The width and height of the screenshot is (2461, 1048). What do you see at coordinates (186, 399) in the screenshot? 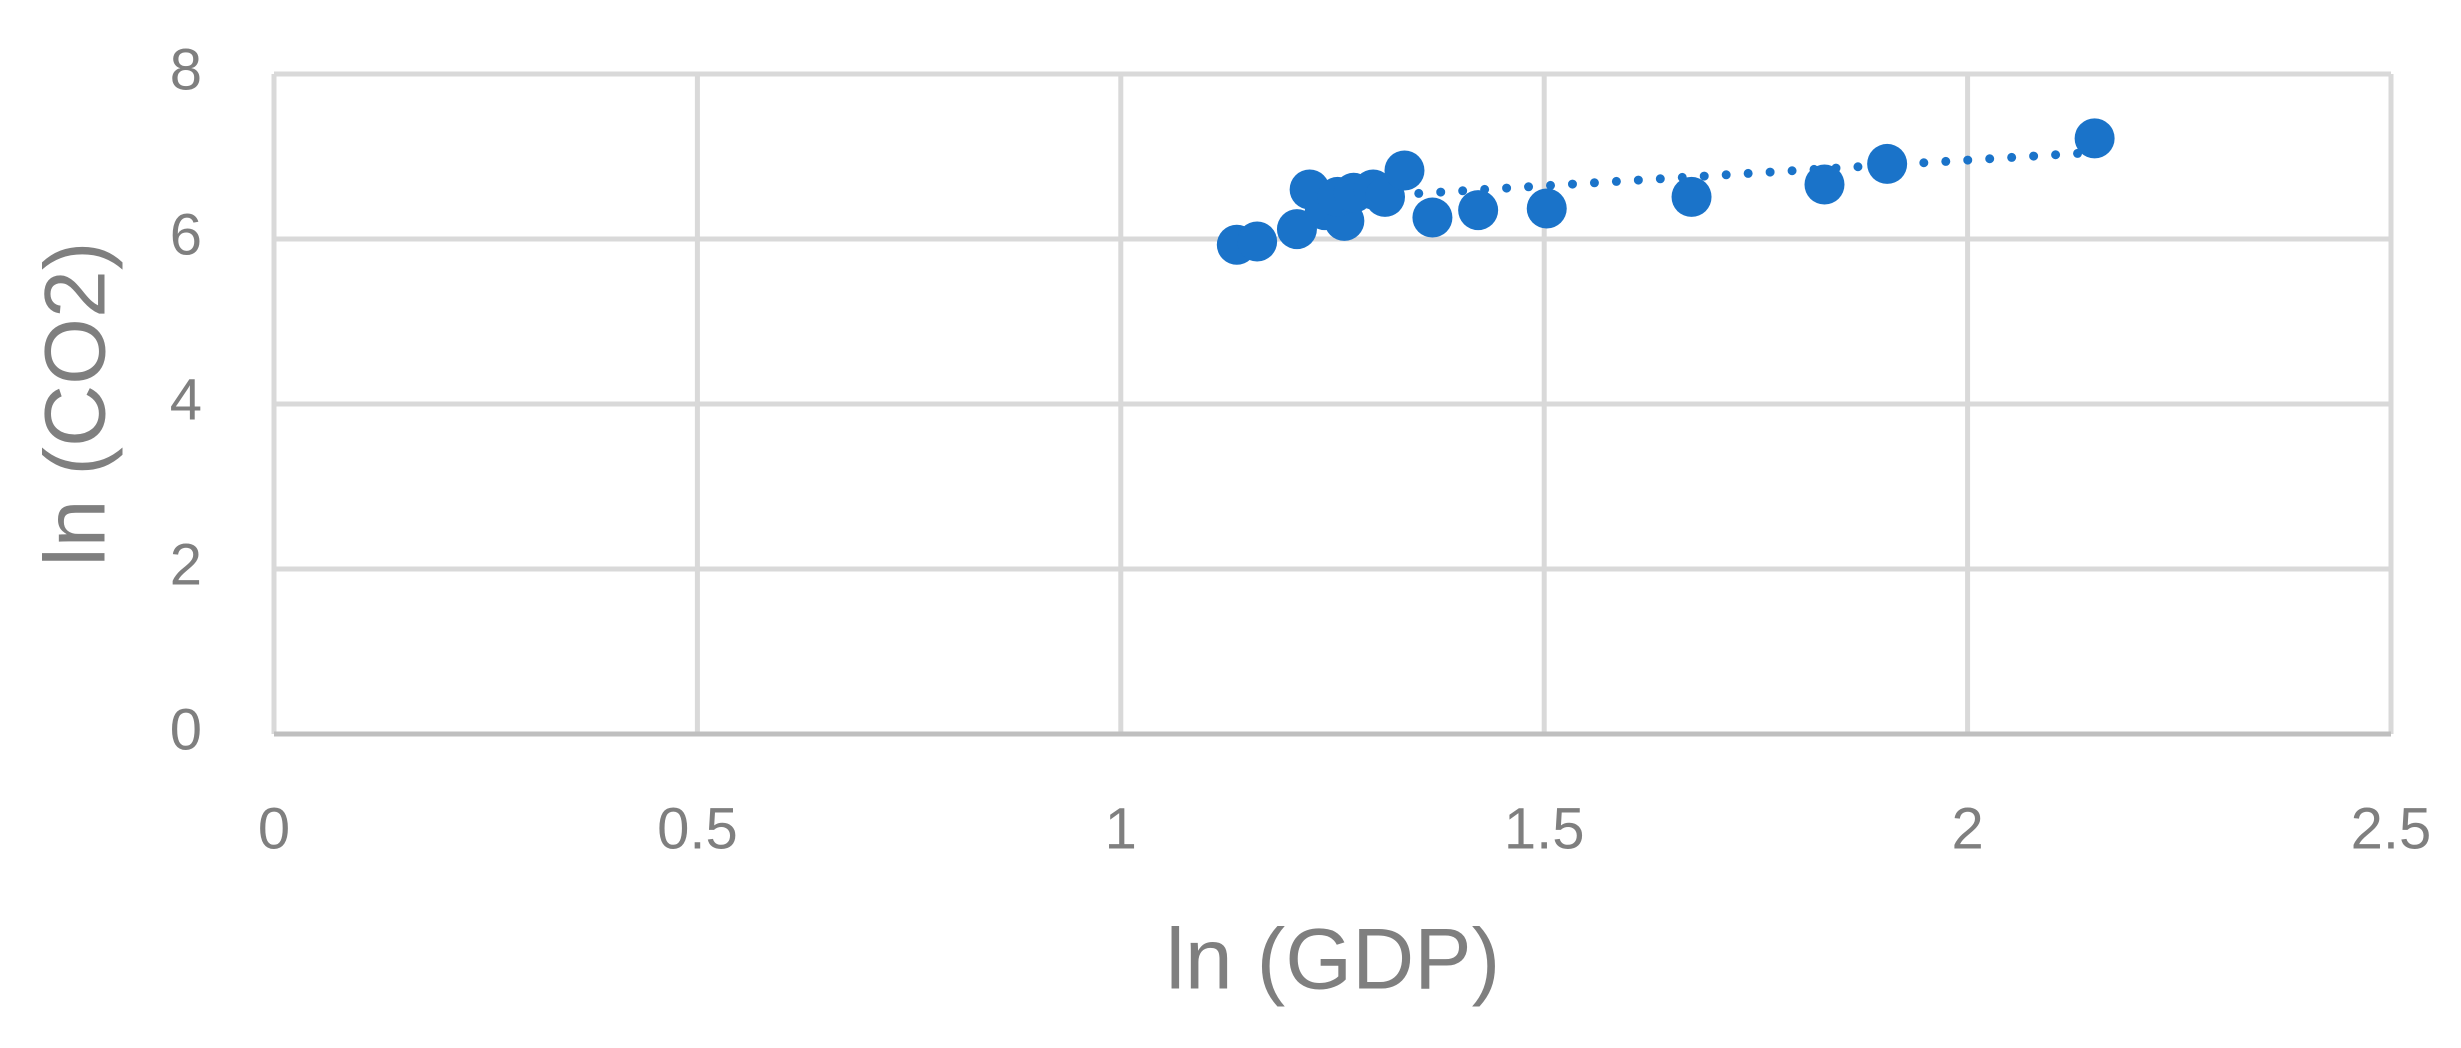
I see `y-tick-label: 4` at bounding box center [186, 399].